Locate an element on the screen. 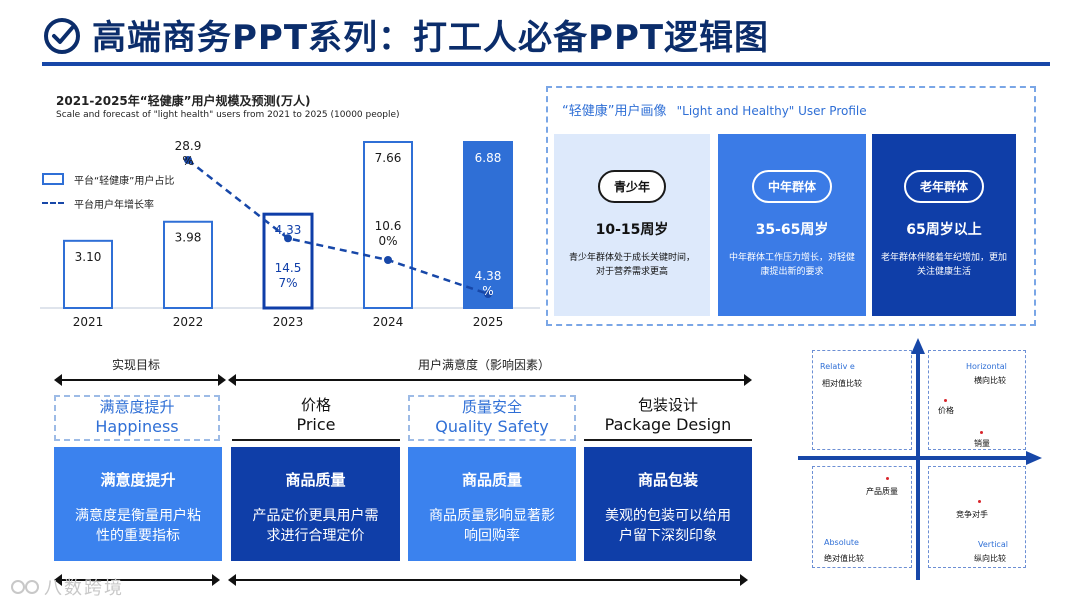  quadrant-bottom-right is located at coordinates (977, 517).